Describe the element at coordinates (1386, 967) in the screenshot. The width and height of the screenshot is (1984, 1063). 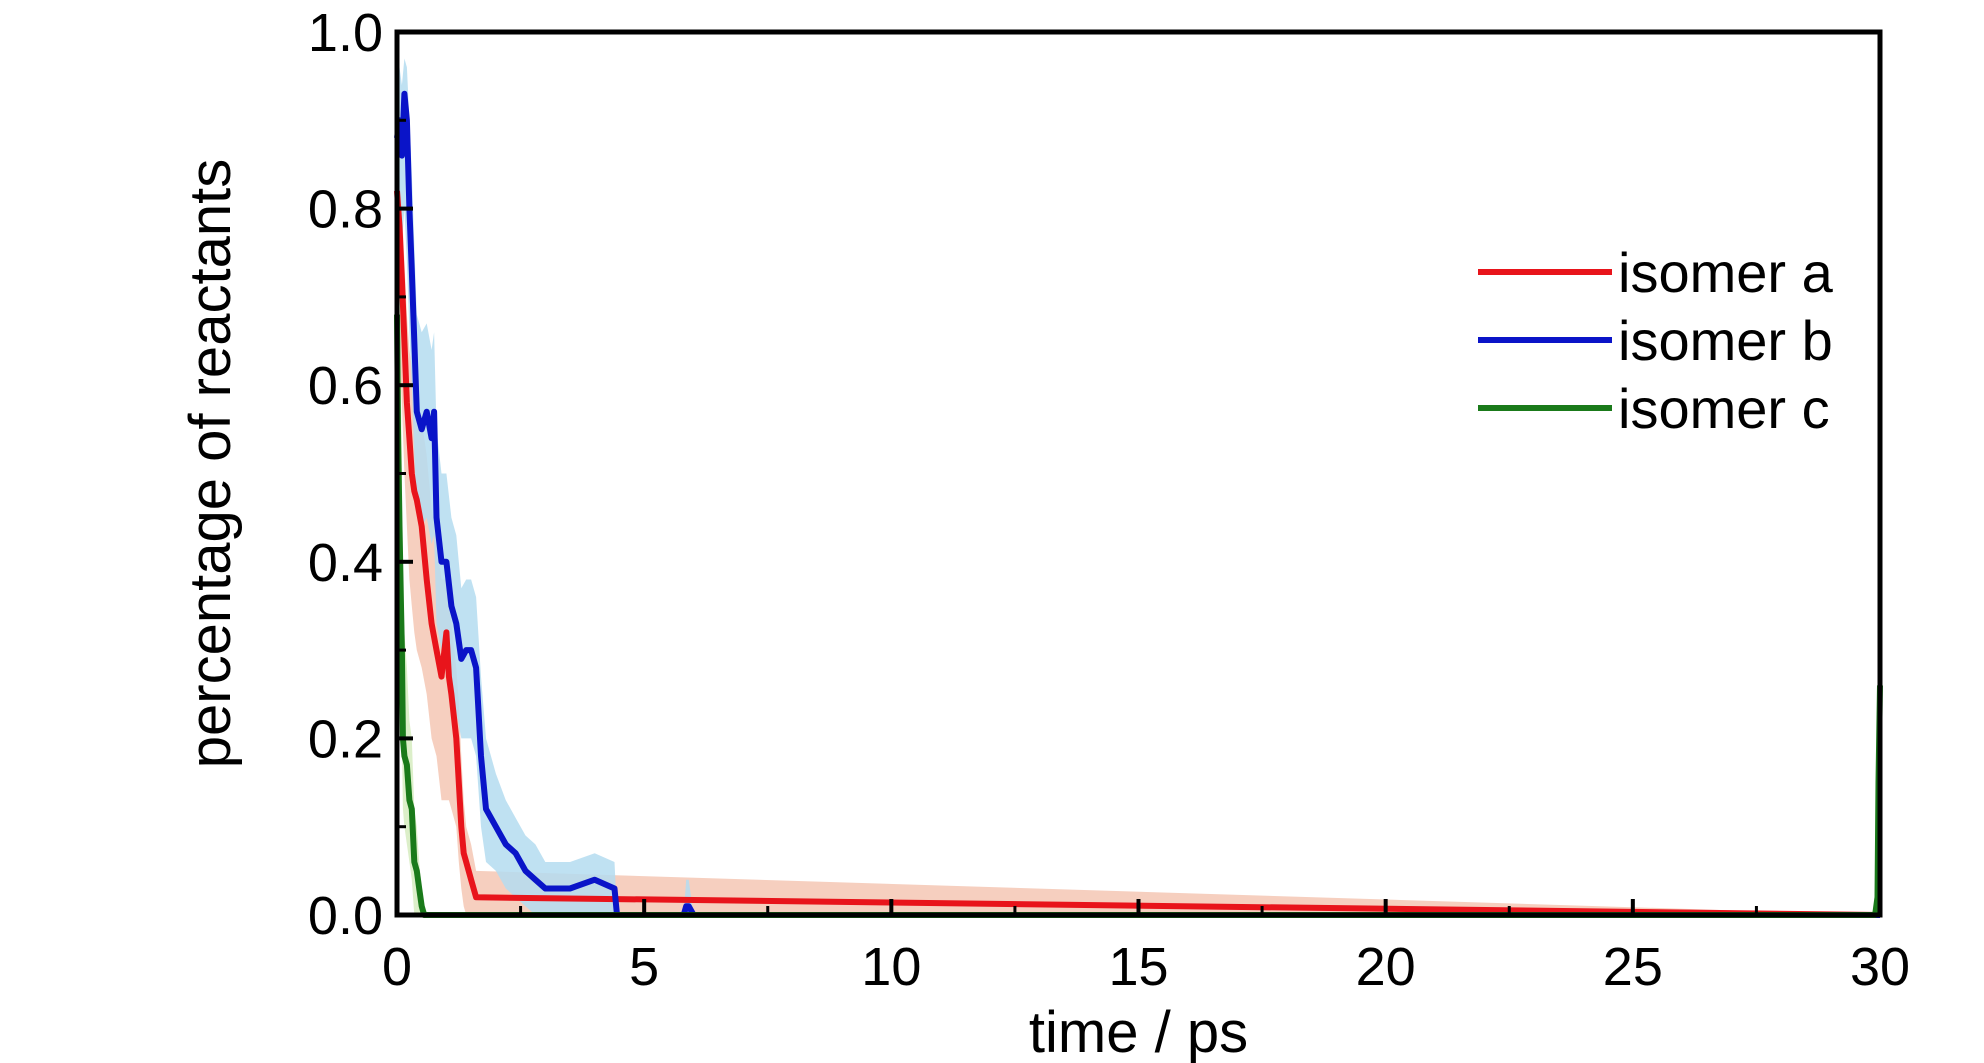
I see `x-tick-label: 20` at that location.